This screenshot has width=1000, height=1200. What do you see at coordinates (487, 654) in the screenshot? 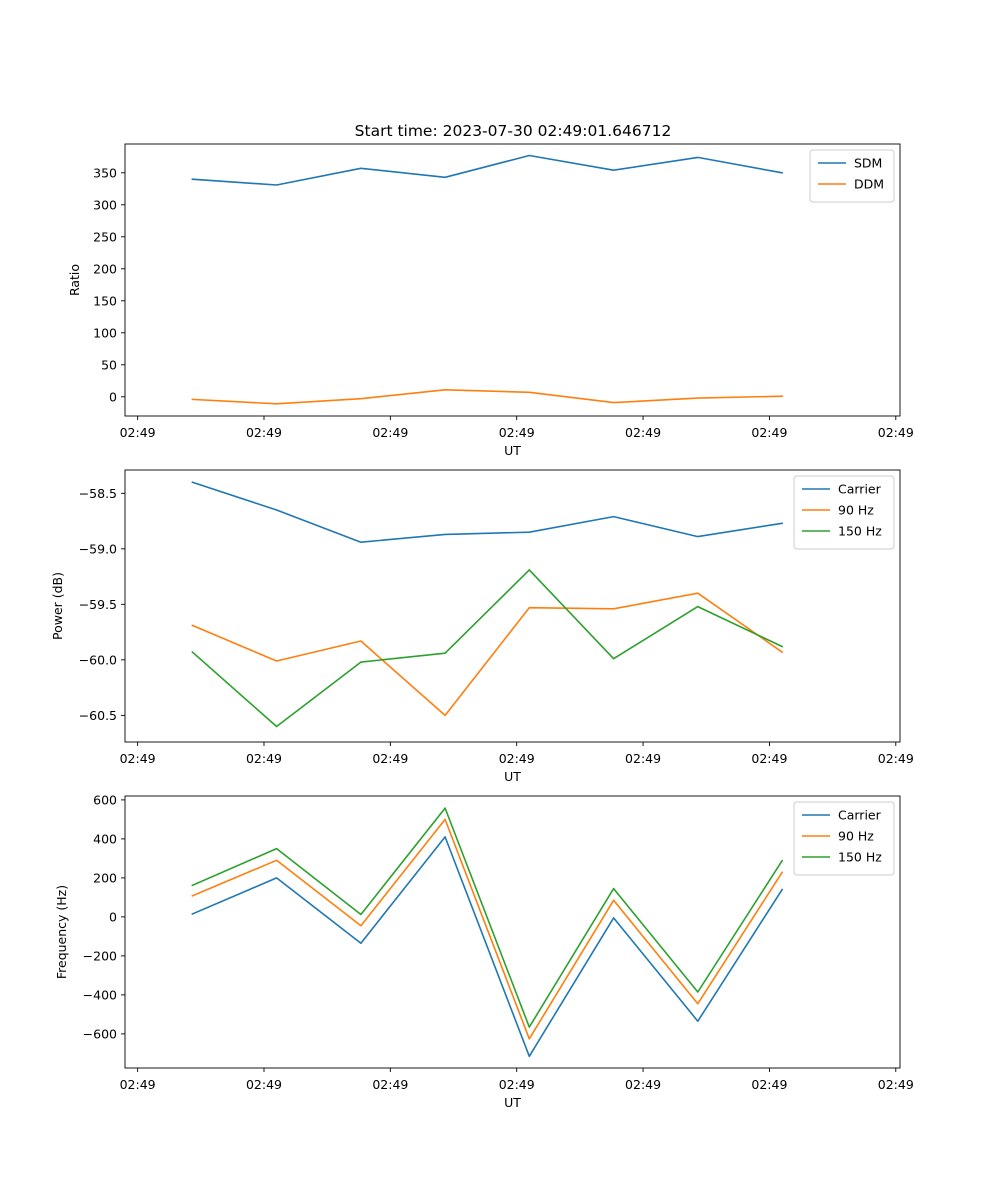
I see `panel-2-series-90-hz-line` at bounding box center [487, 654].